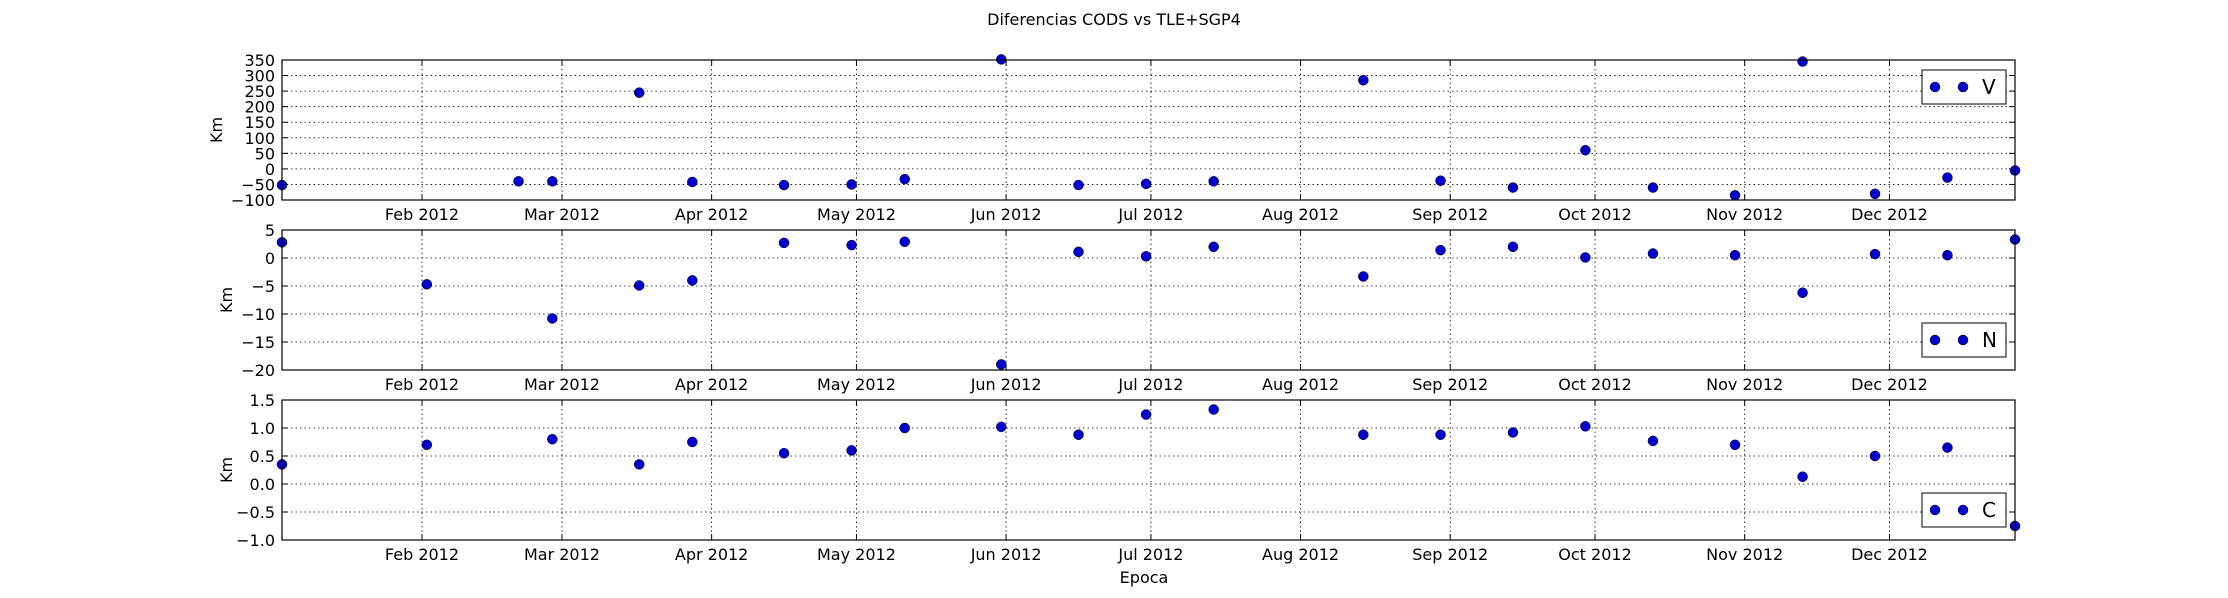 The height and width of the screenshot is (598, 2228). Describe the element at coordinates (259, 60) in the screenshot. I see `y-tick-label: 350` at that location.